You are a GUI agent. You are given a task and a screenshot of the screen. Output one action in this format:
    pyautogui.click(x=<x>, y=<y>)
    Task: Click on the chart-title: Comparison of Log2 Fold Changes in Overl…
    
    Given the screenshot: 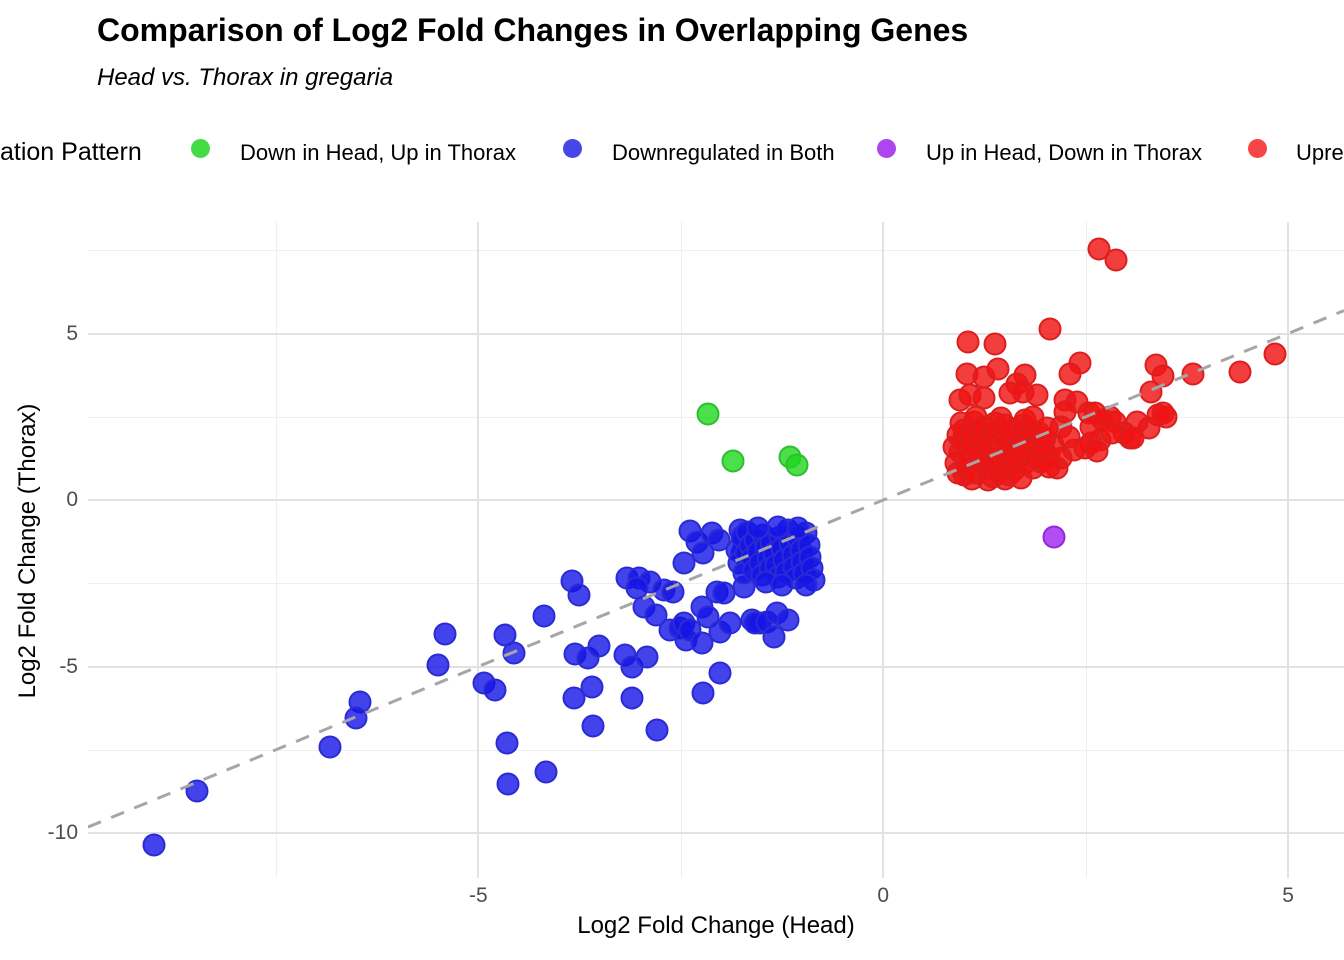 What is the action you would take?
    pyautogui.click(x=533, y=30)
    